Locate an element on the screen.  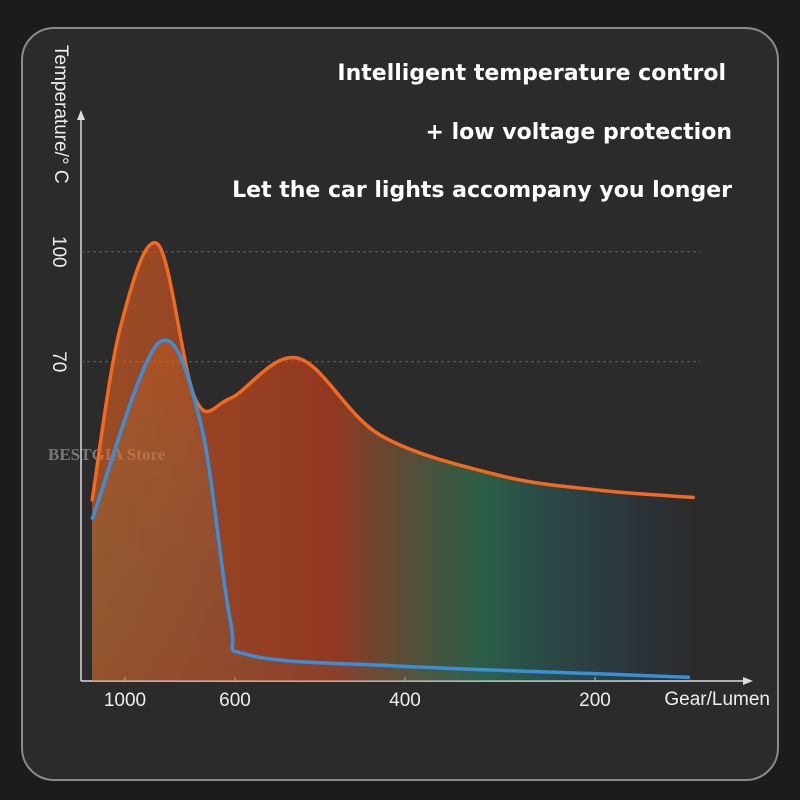
headline: + low voltage protection is located at coordinates (579, 132).